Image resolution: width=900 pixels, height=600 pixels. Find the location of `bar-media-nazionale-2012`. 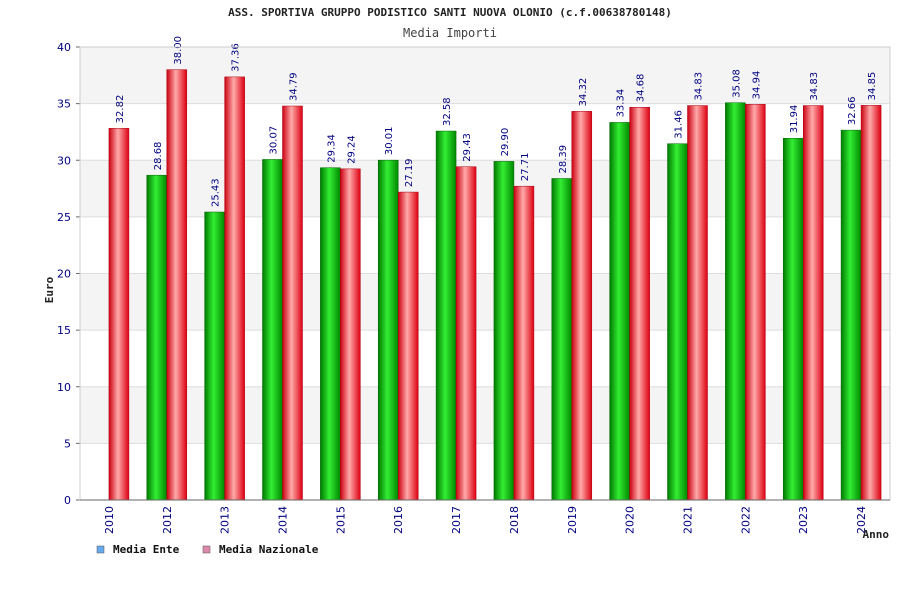

bar-media-nazionale-2012 is located at coordinates (177, 285).